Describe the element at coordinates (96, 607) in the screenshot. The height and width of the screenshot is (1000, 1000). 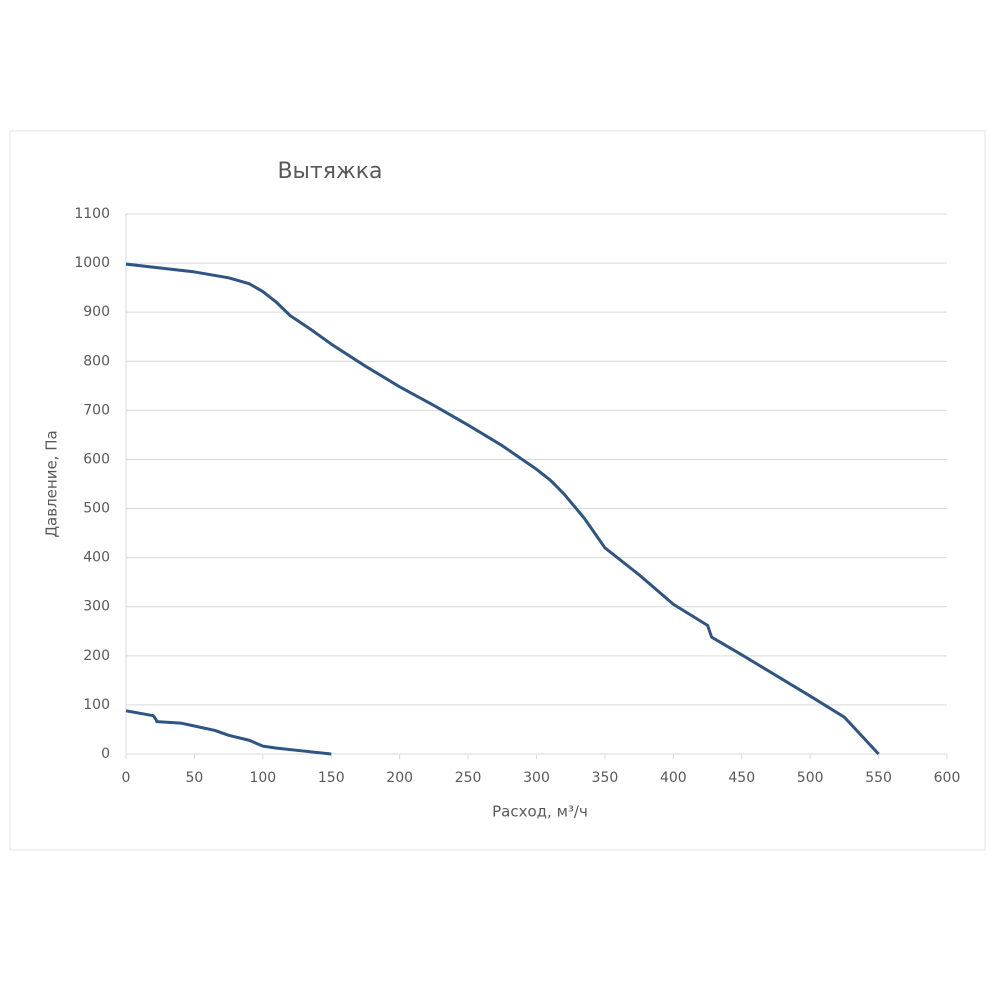
I see `y-tick-label: 300` at that location.